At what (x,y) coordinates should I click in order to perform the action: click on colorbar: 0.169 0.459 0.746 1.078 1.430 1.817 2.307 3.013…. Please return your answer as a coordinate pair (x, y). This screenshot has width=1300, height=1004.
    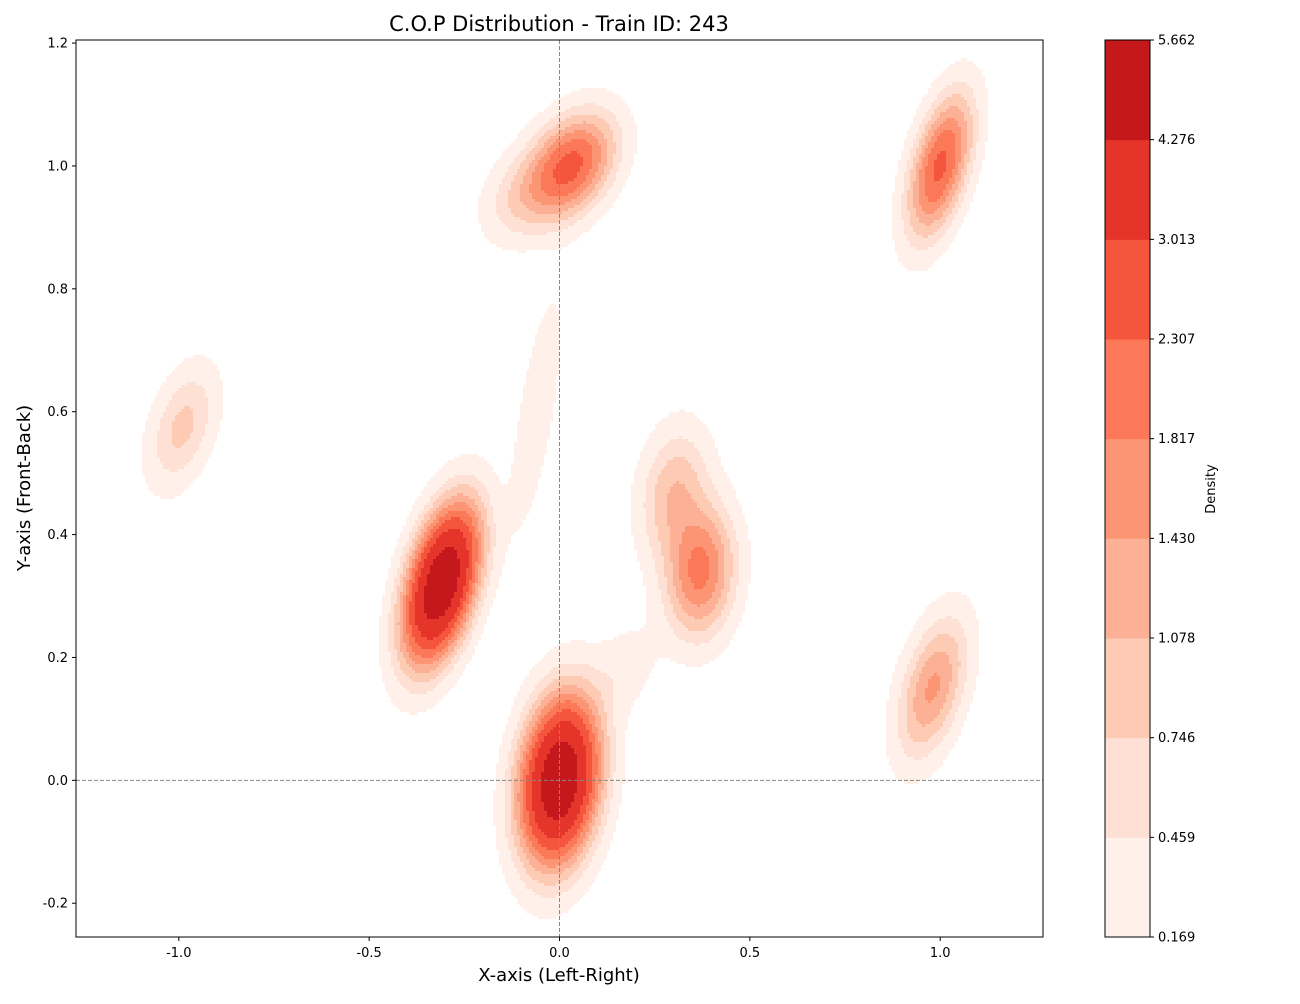
    Looking at the image, I should click on (1150, 490).